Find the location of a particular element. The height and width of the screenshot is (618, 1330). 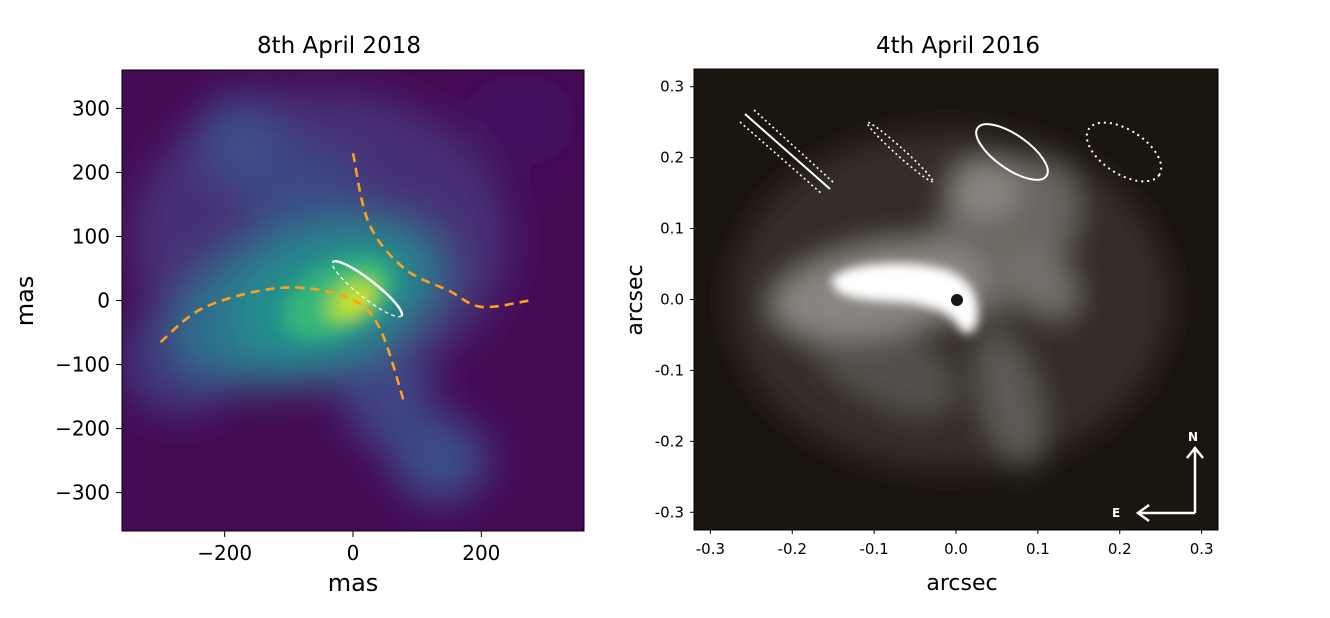

compass-north-label: N is located at coordinates (1193, 437).